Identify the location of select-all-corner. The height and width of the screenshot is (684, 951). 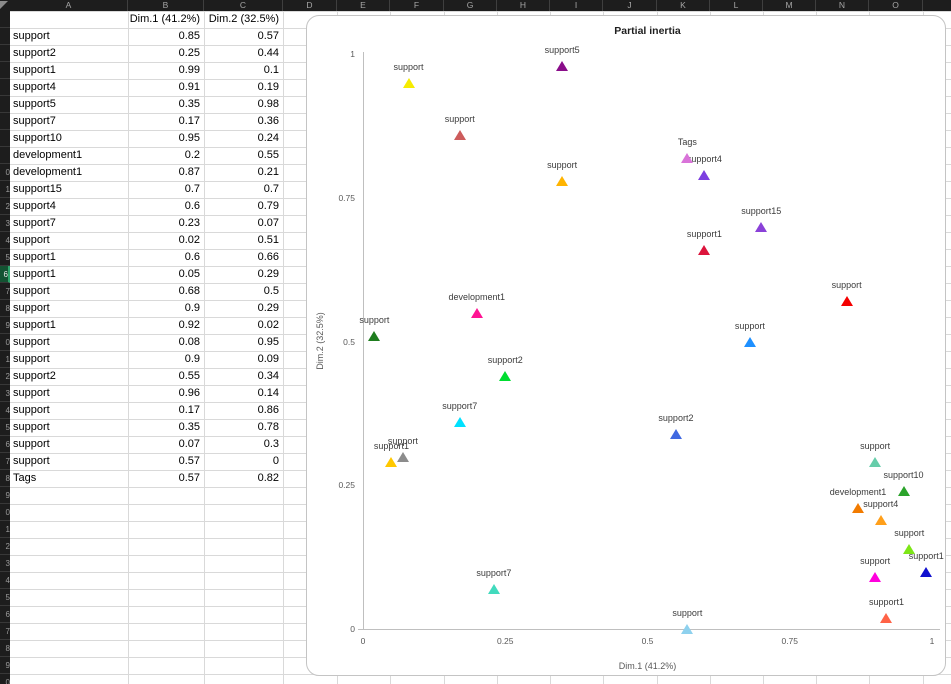
(5, 5).